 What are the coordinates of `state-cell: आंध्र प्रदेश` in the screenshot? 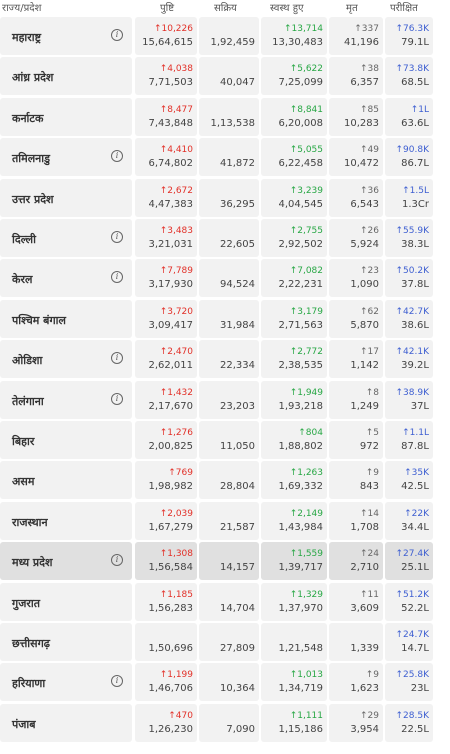 It's located at (66, 76).